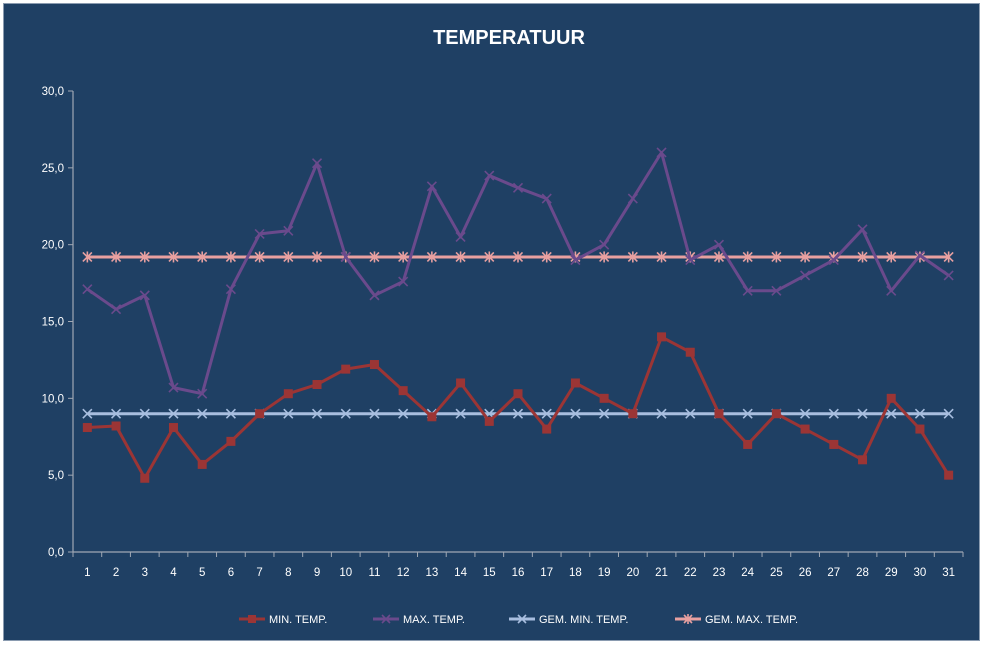 The width and height of the screenshot is (987, 648). Describe the element at coordinates (431, 573) in the screenshot. I see `x-tick-label: 13` at that location.